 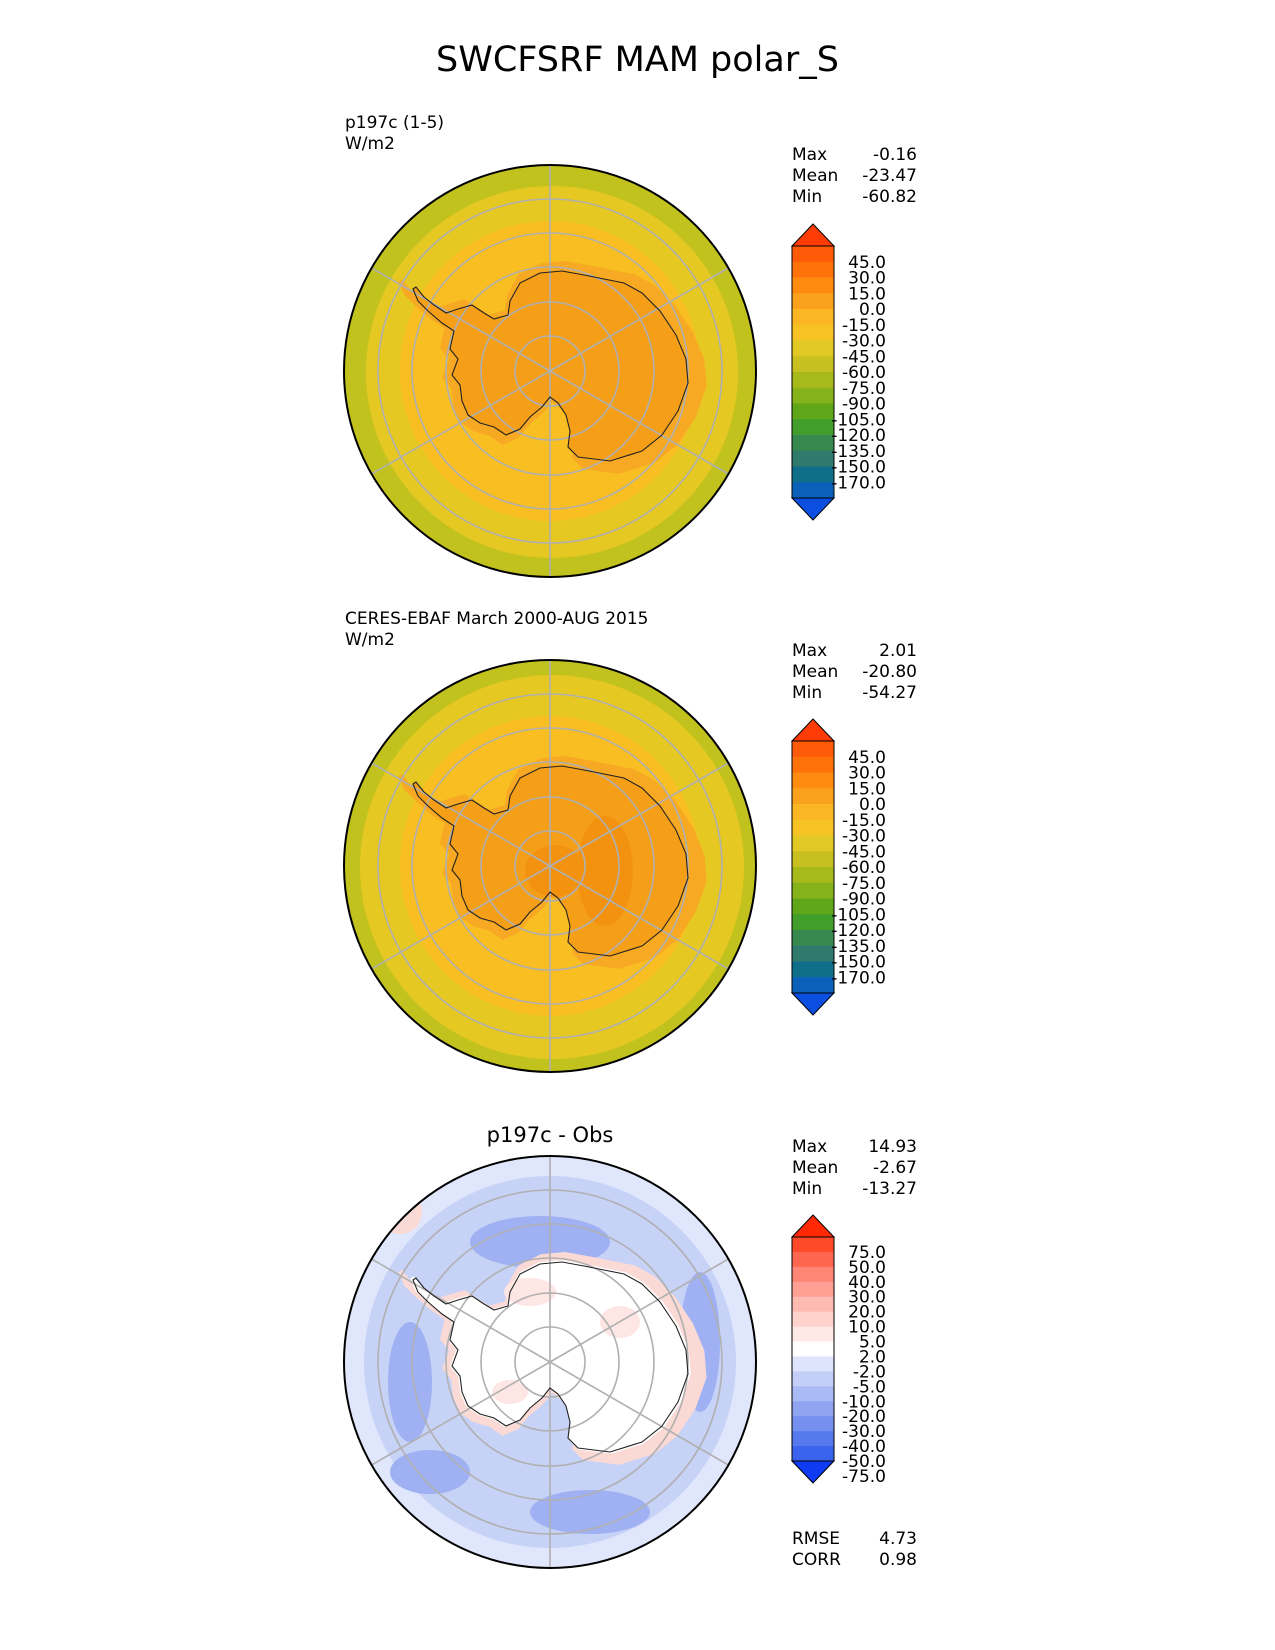 What do you see at coordinates (889, 672) in the screenshot?
I see `panel2-mean: -20.80` at bounding box center [889, 672].